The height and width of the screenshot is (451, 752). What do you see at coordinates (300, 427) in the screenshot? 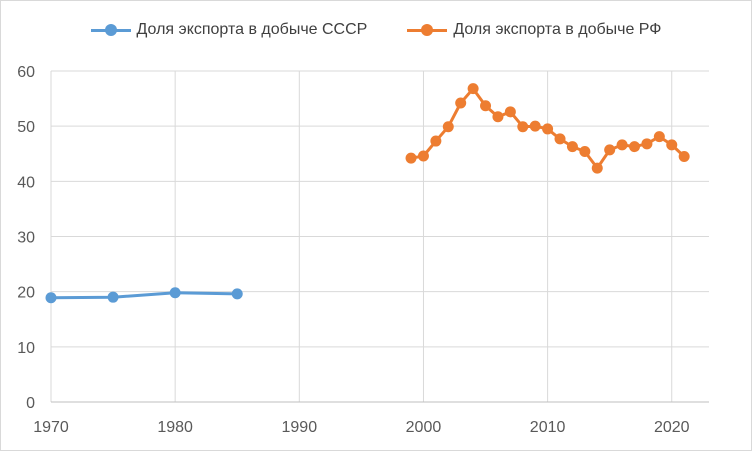
I see `x-tick-label: 1990` at bounding box center [300, 427].